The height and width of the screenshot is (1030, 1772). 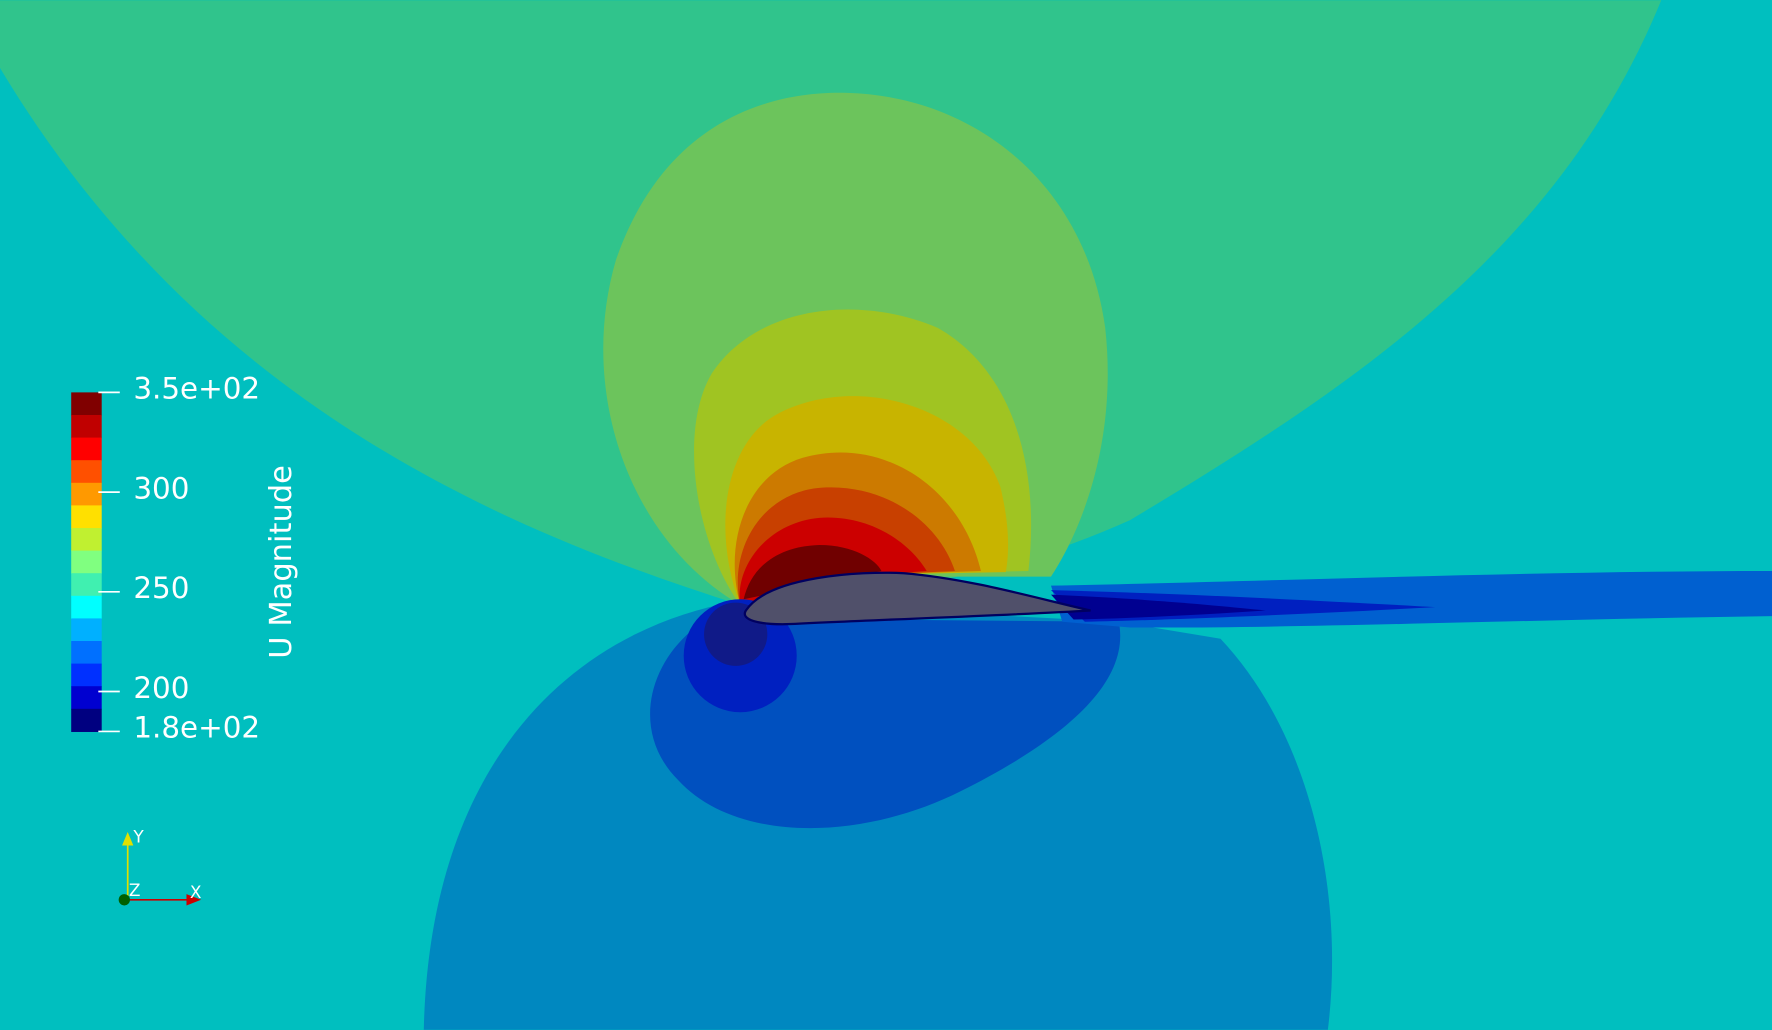 I want to click on legend-tick-label: 1.8e+02, so click(x=196, y=728).